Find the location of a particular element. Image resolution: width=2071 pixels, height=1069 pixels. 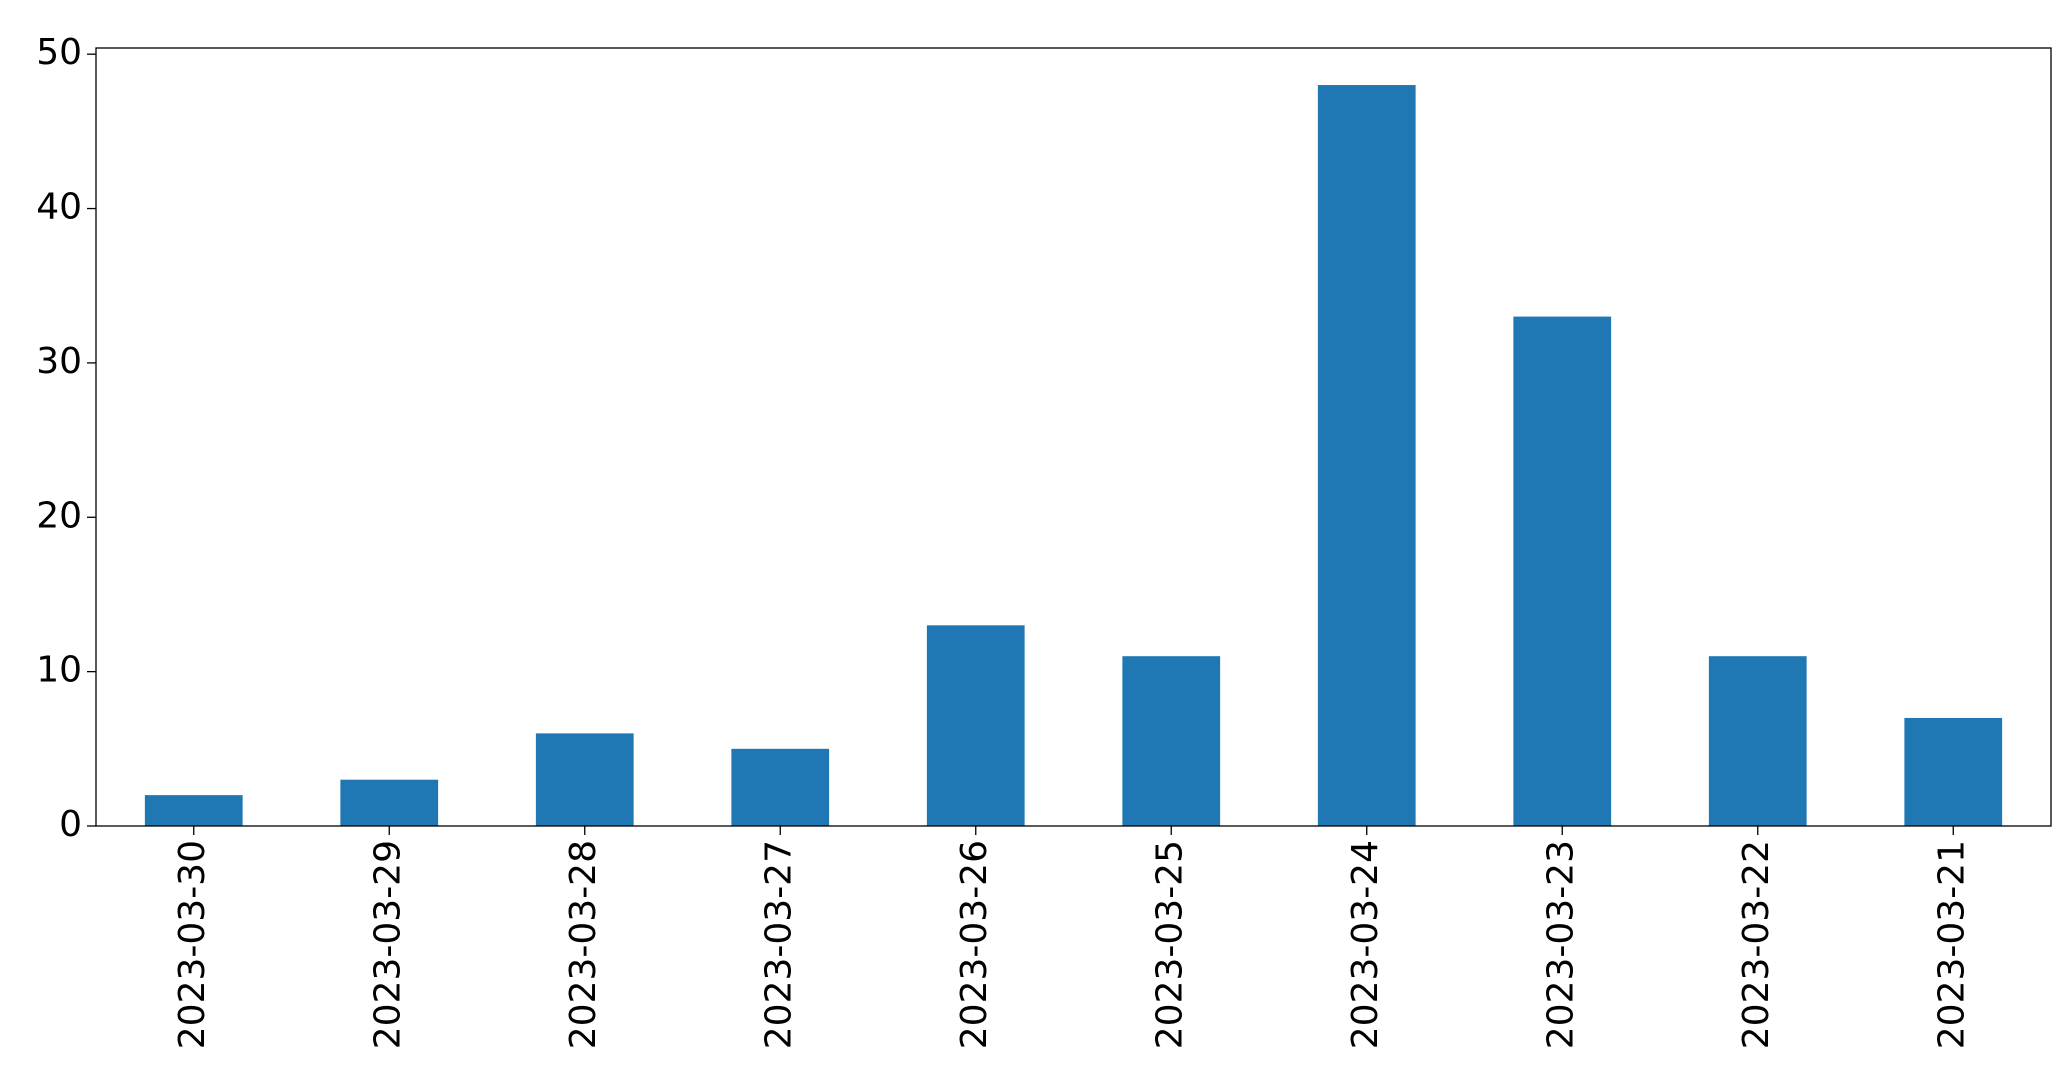

x-tick-label: 2023-03-26 is located at coordinates (974, 944).